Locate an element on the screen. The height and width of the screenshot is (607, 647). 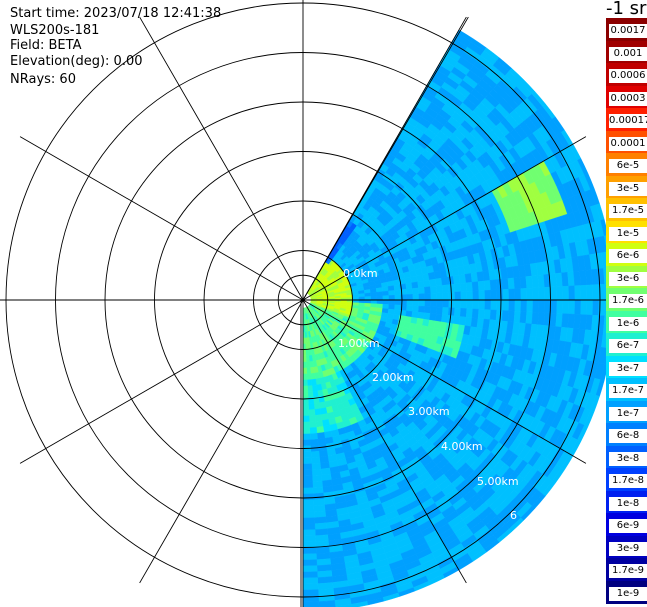
colorbar-label: 6e-5 is located at coordinates (628, 166).